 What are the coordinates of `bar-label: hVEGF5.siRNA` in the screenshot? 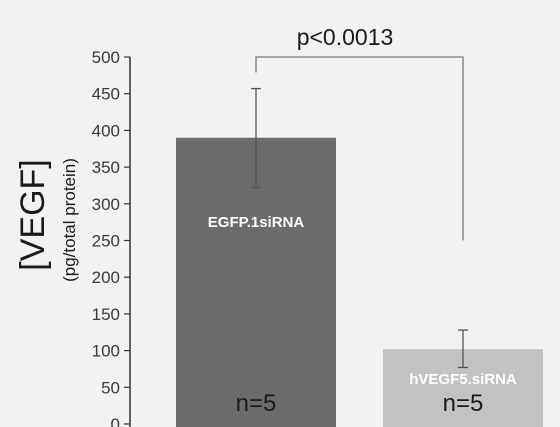 It's located at (463, 379).